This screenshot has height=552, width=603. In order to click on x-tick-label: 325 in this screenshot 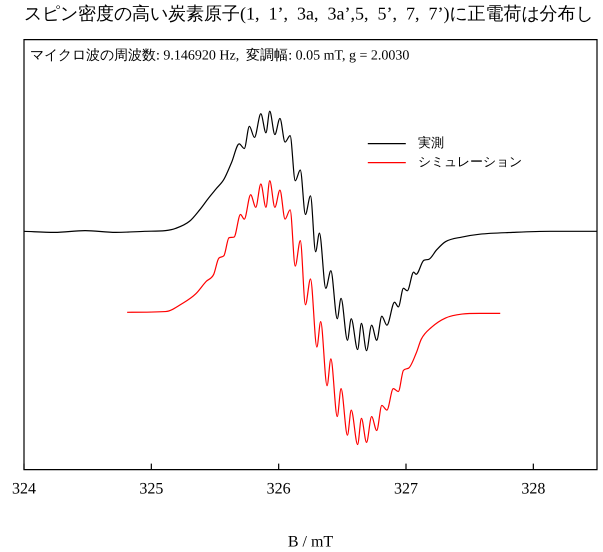, I will do `click(151, 489)`.